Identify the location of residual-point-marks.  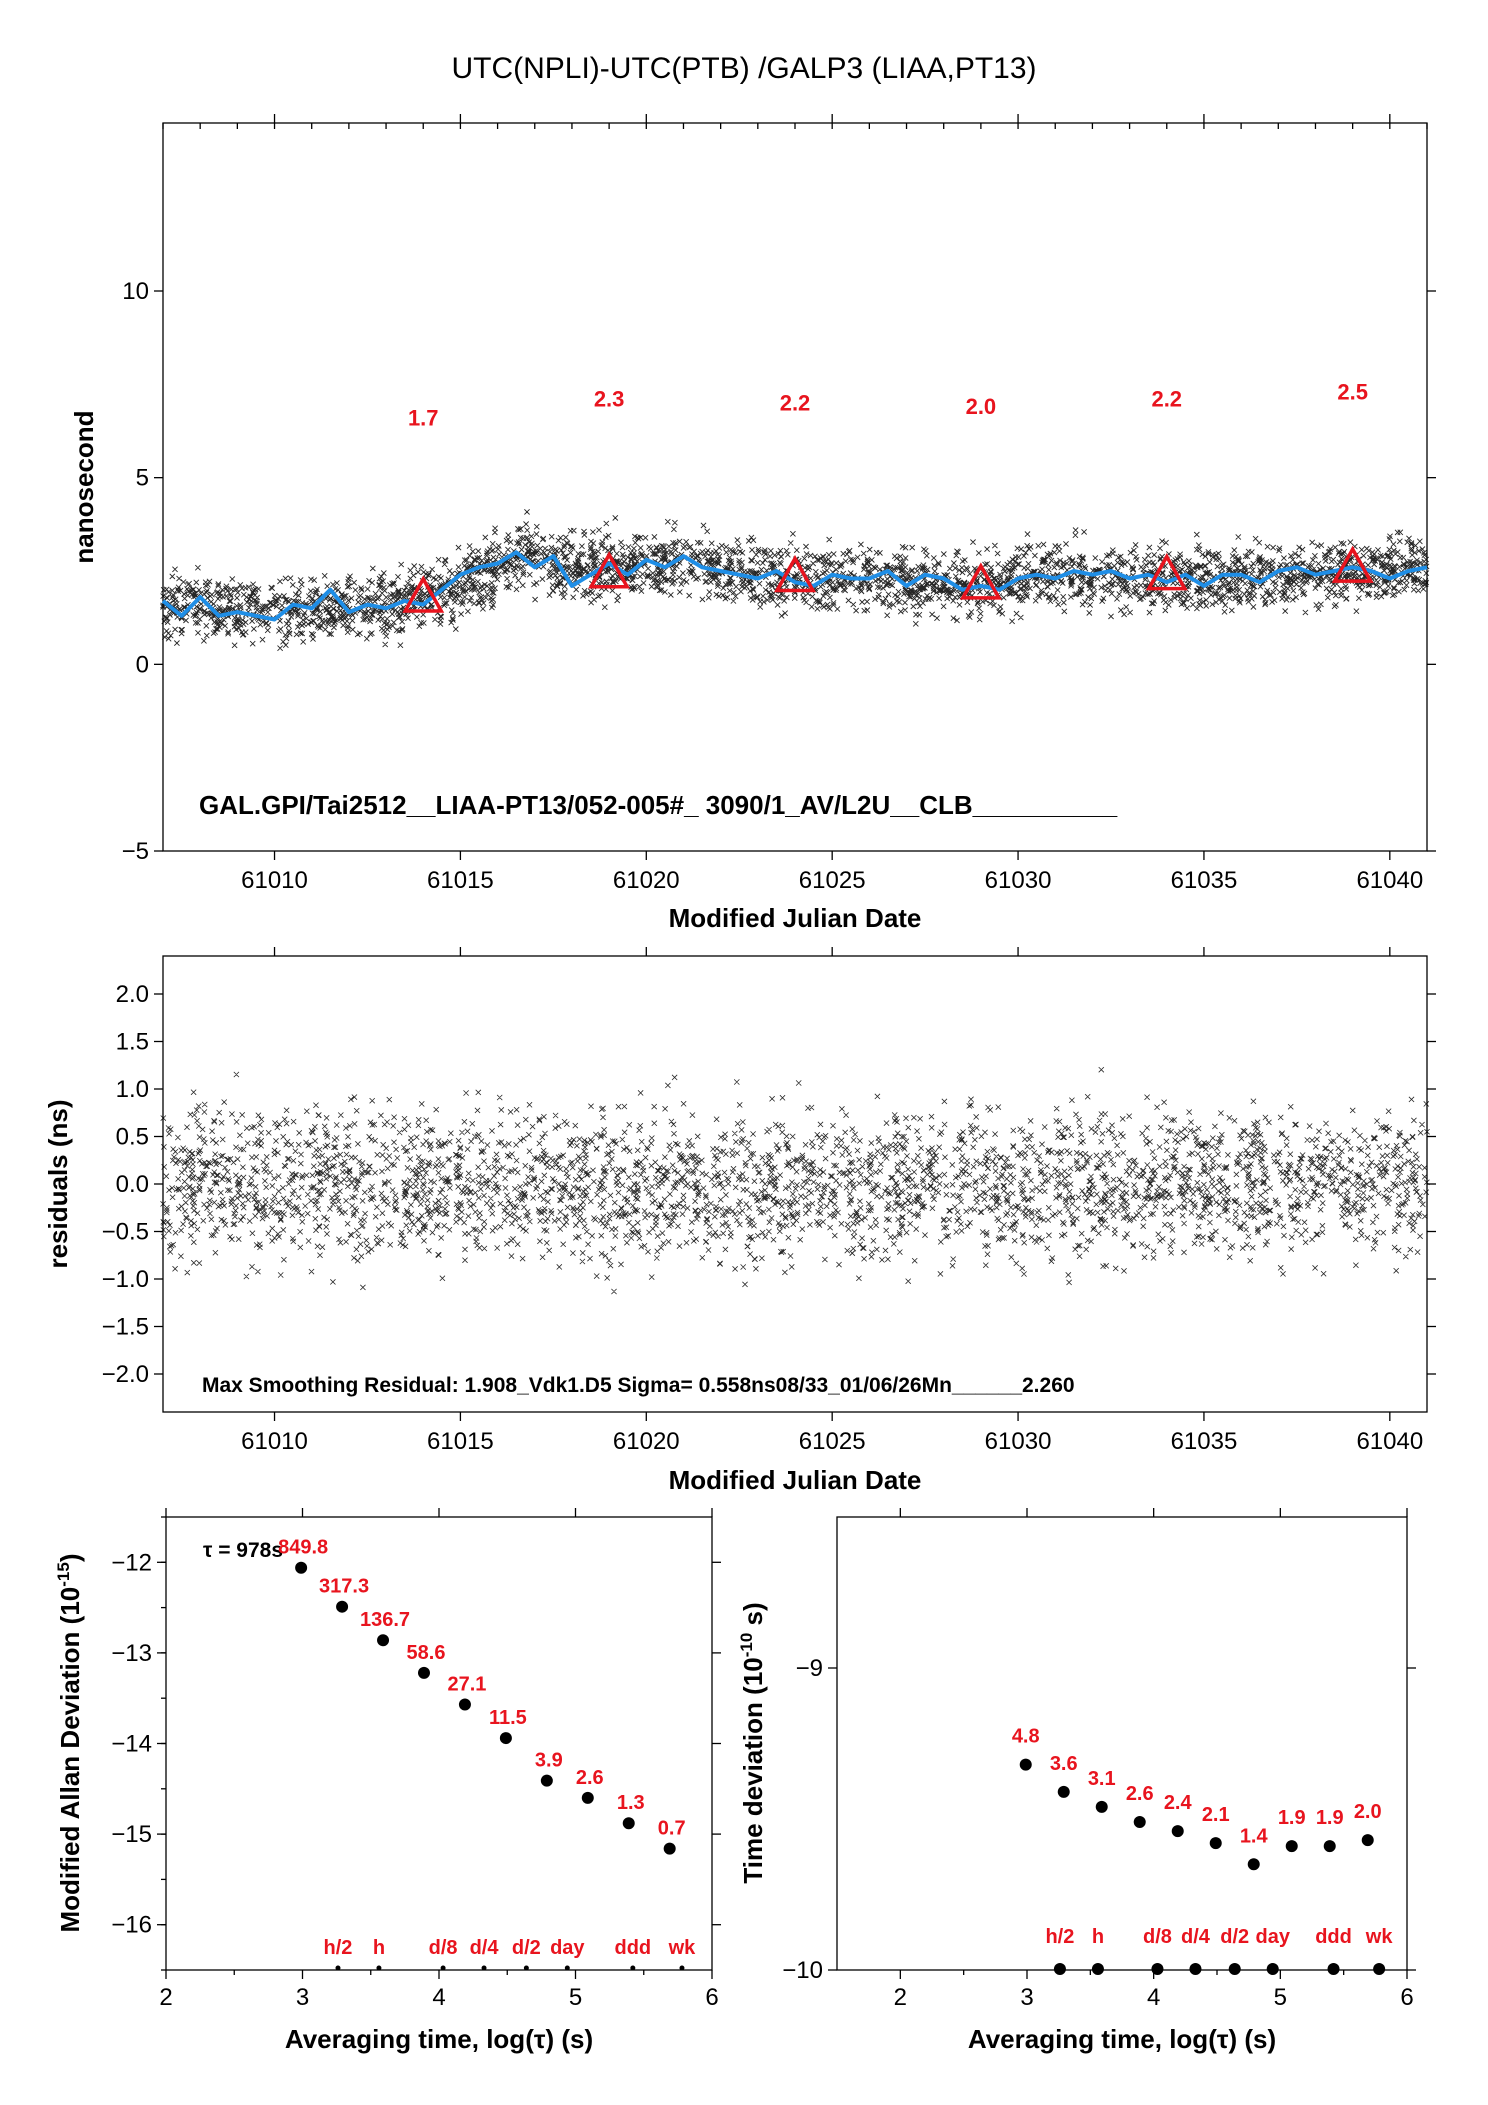
(795, 1180).